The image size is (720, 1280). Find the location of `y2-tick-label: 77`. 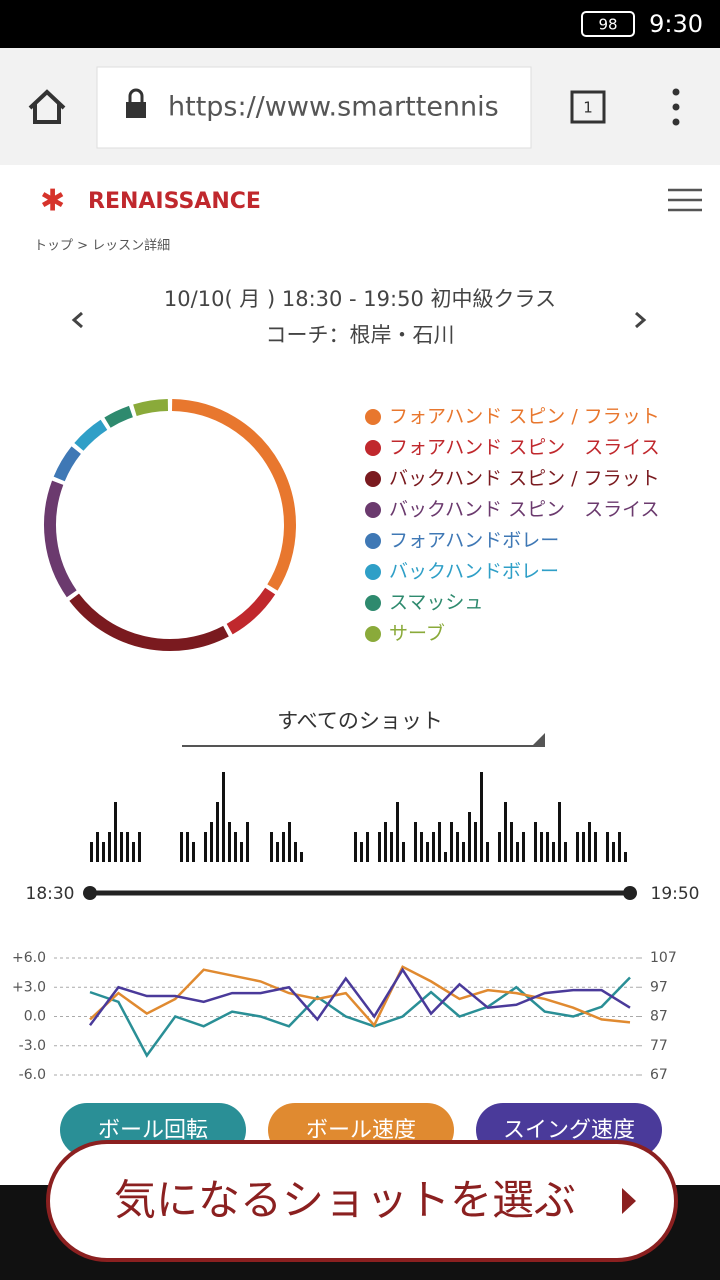

y2-tick-label: 77 is located at coordinates (659, 1046).